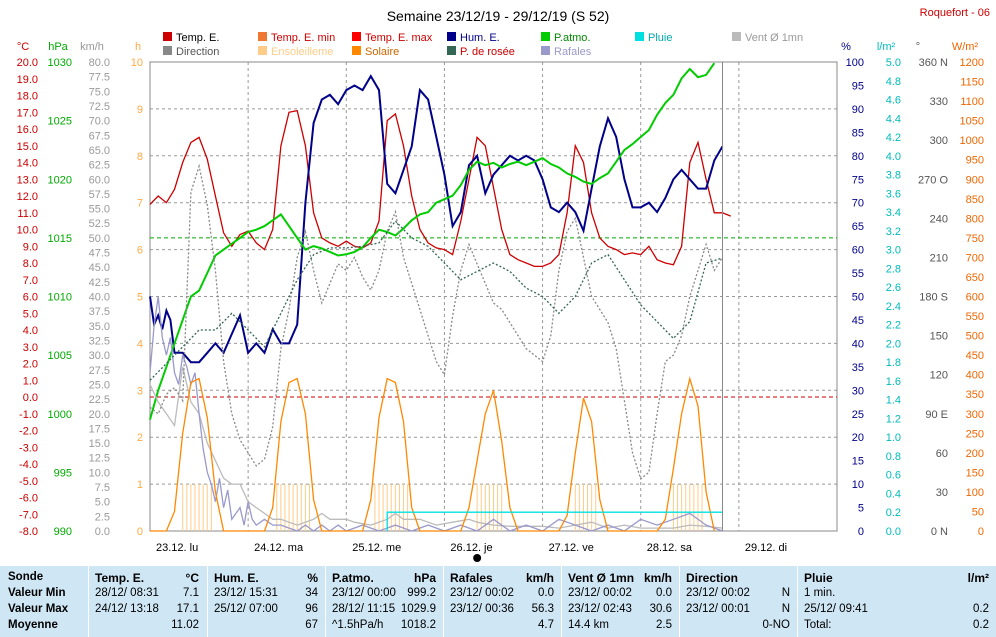  Describe the element at coordinates (187, 609) in the screenshot. I see `stats-cell-value: 17.1` at that location.